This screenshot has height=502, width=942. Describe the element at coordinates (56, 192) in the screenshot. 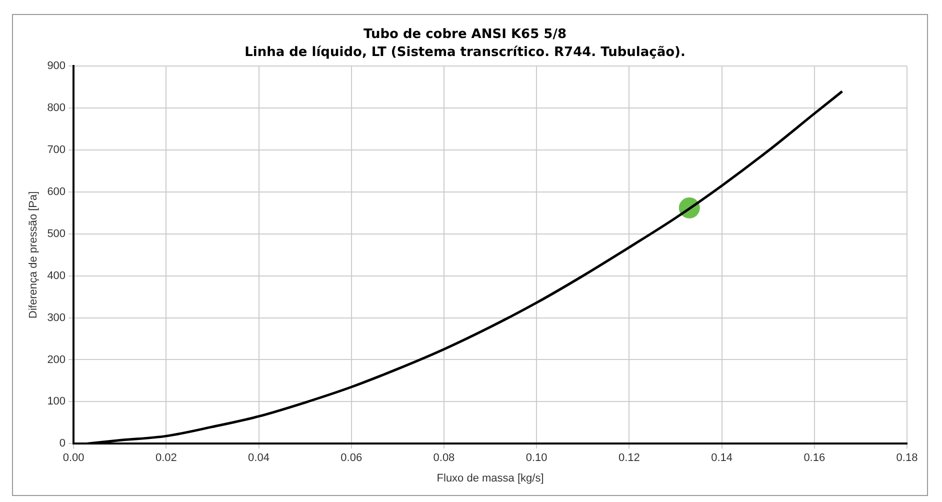

I see `y-tick-label: 600` at that location.